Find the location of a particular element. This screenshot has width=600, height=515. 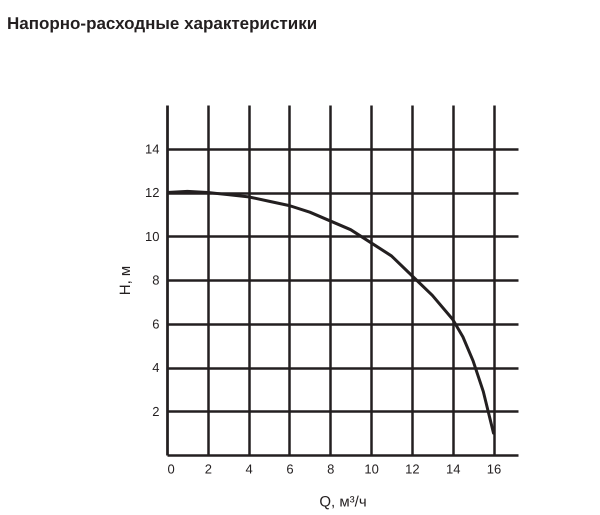

chart-title: Напорно-расходные характеристики is located at coordinates (162, 23).